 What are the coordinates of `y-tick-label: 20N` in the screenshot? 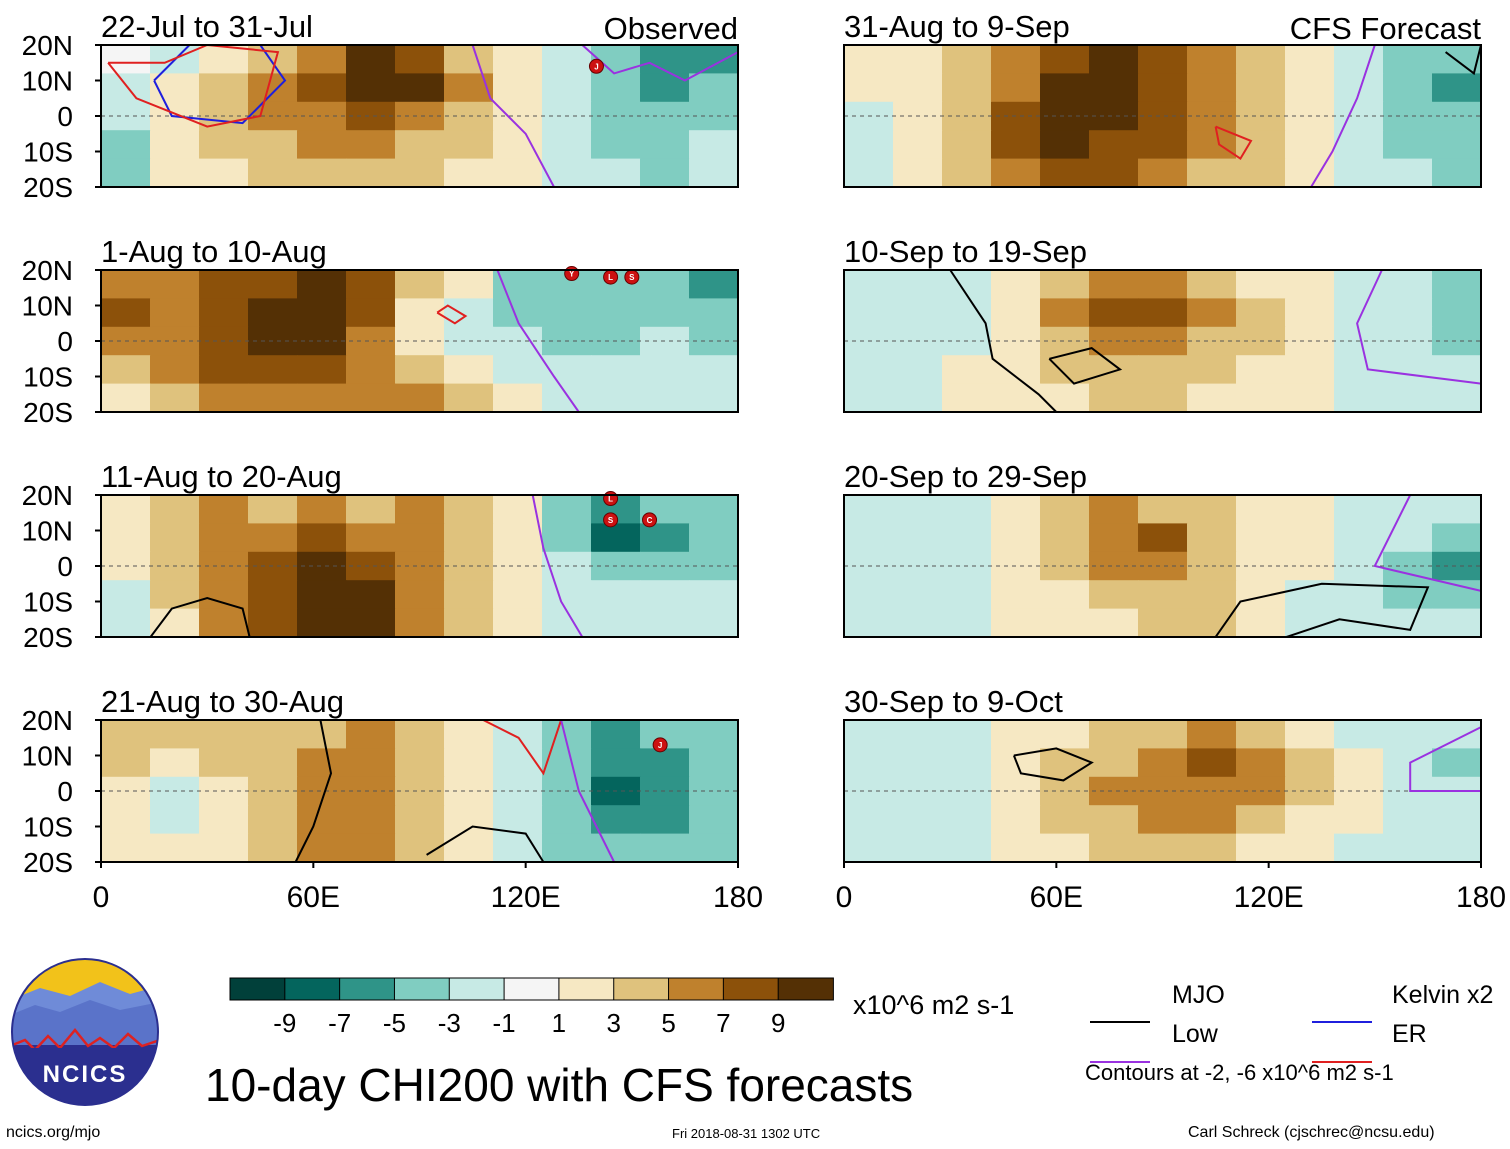 It's located at (47, 45).